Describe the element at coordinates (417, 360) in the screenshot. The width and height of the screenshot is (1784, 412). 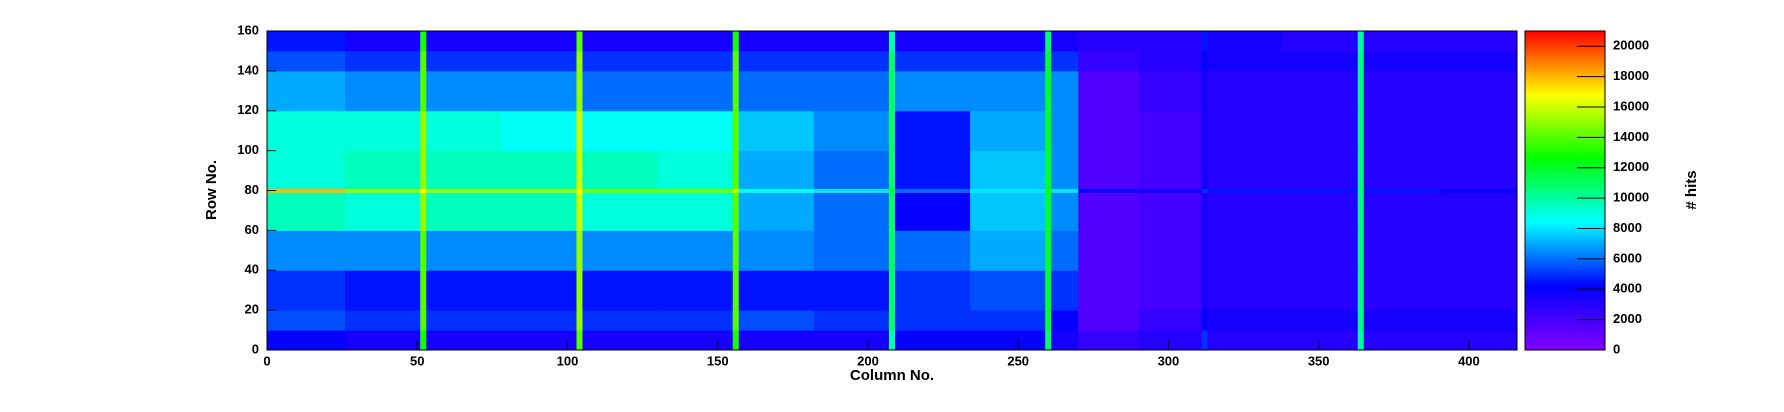
I see `x-tick-label: 50` at that location.